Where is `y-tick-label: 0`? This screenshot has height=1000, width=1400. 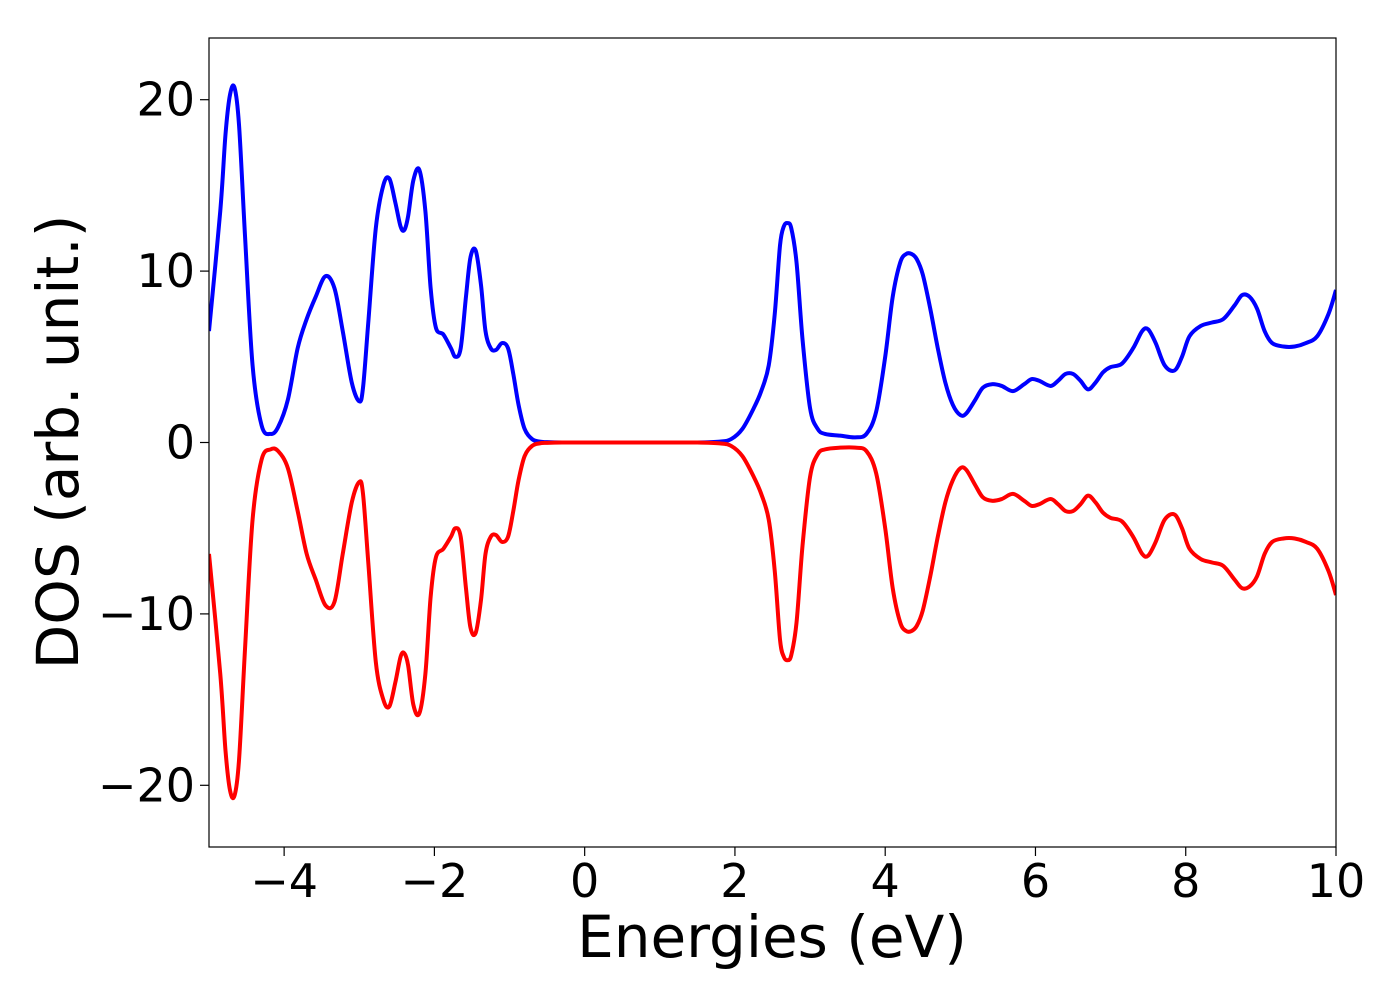 y-tick-label: 0 is located at coordinates (180, 443).